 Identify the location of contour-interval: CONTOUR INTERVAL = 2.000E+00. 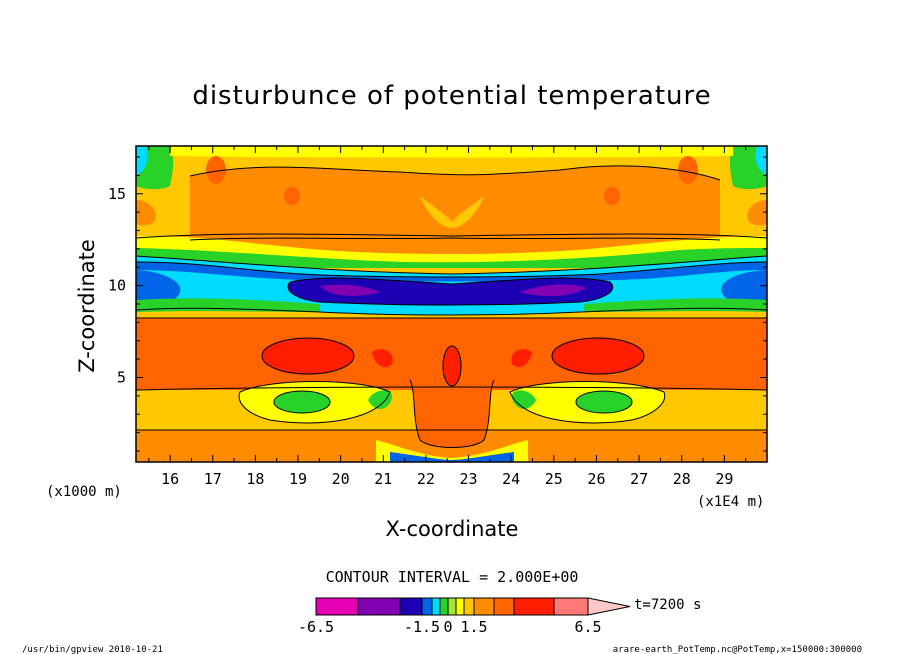
(452, 577).